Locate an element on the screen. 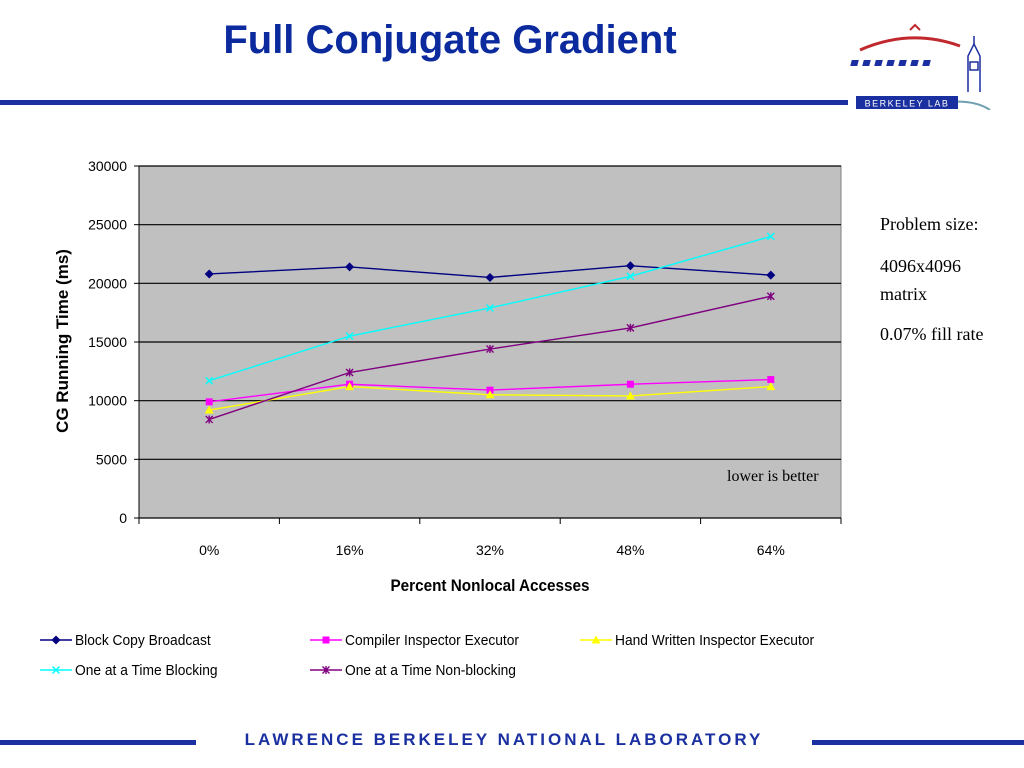 The image size is (1024, 768). x-tick-label: 16% is located at coordinates (350, 550).